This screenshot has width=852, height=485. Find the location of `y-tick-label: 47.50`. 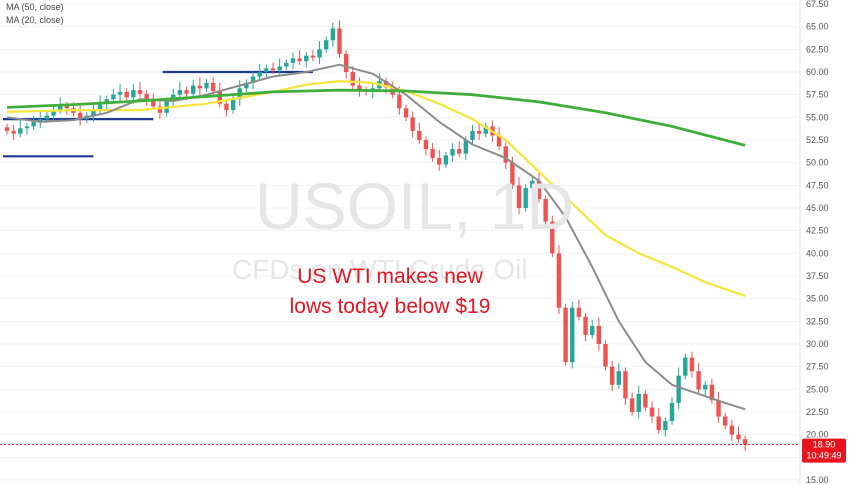

y-tick-label: 47.50 is located at coordinates (817, 185).